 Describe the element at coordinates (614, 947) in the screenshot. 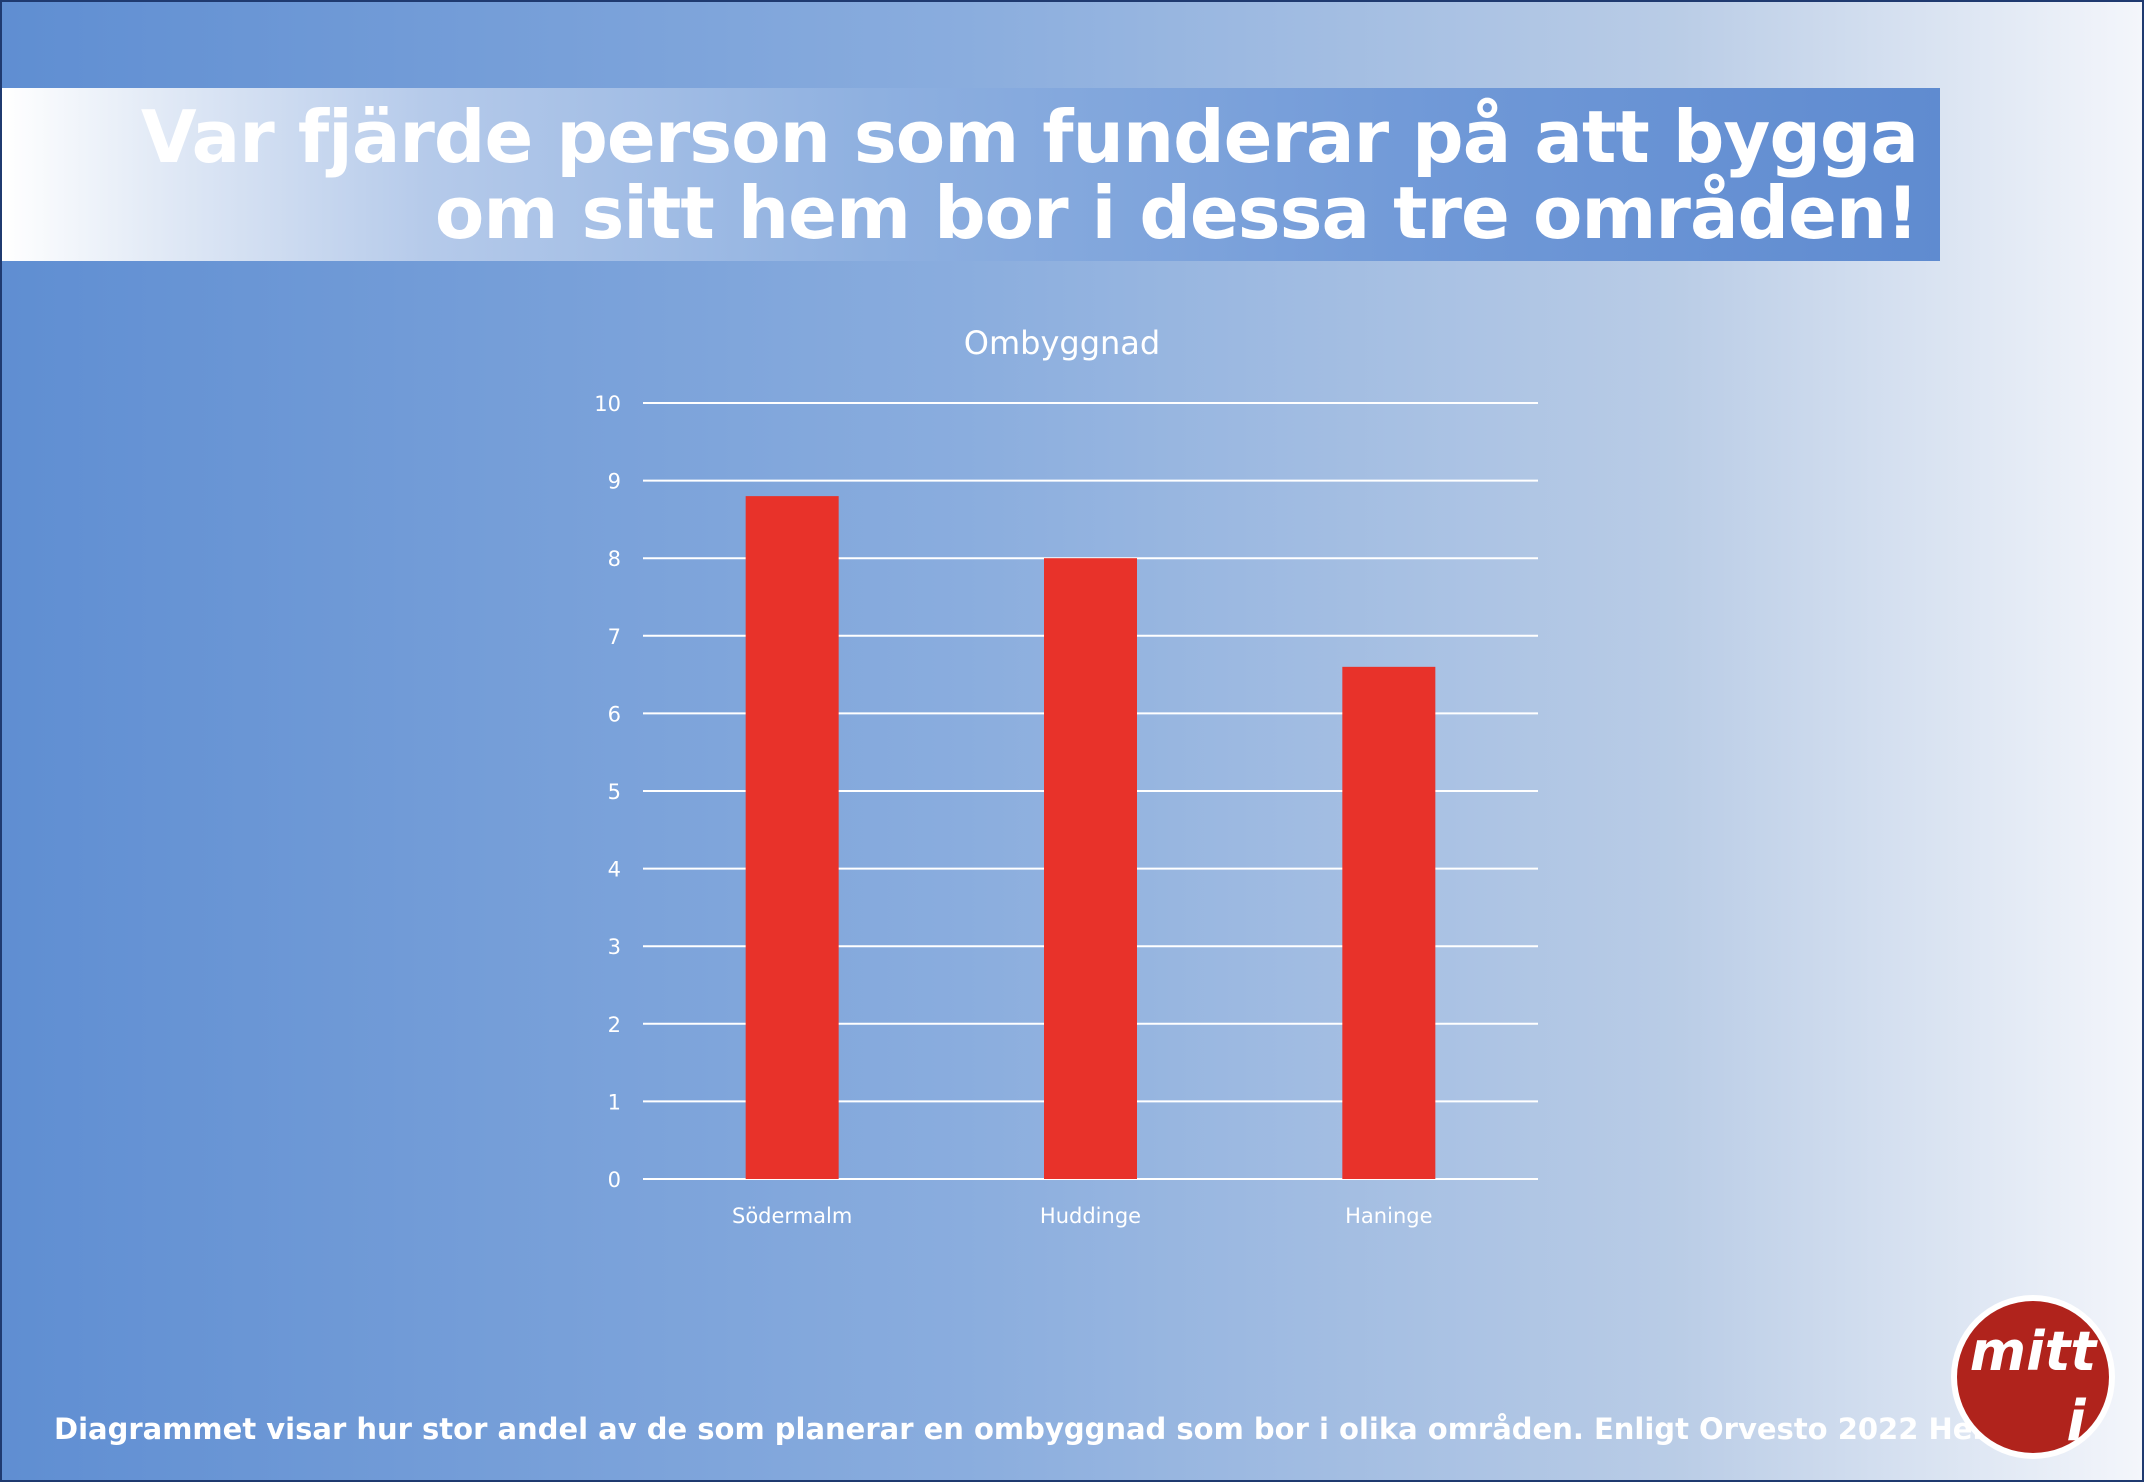

I see `y-tick-label: 3` at that location.